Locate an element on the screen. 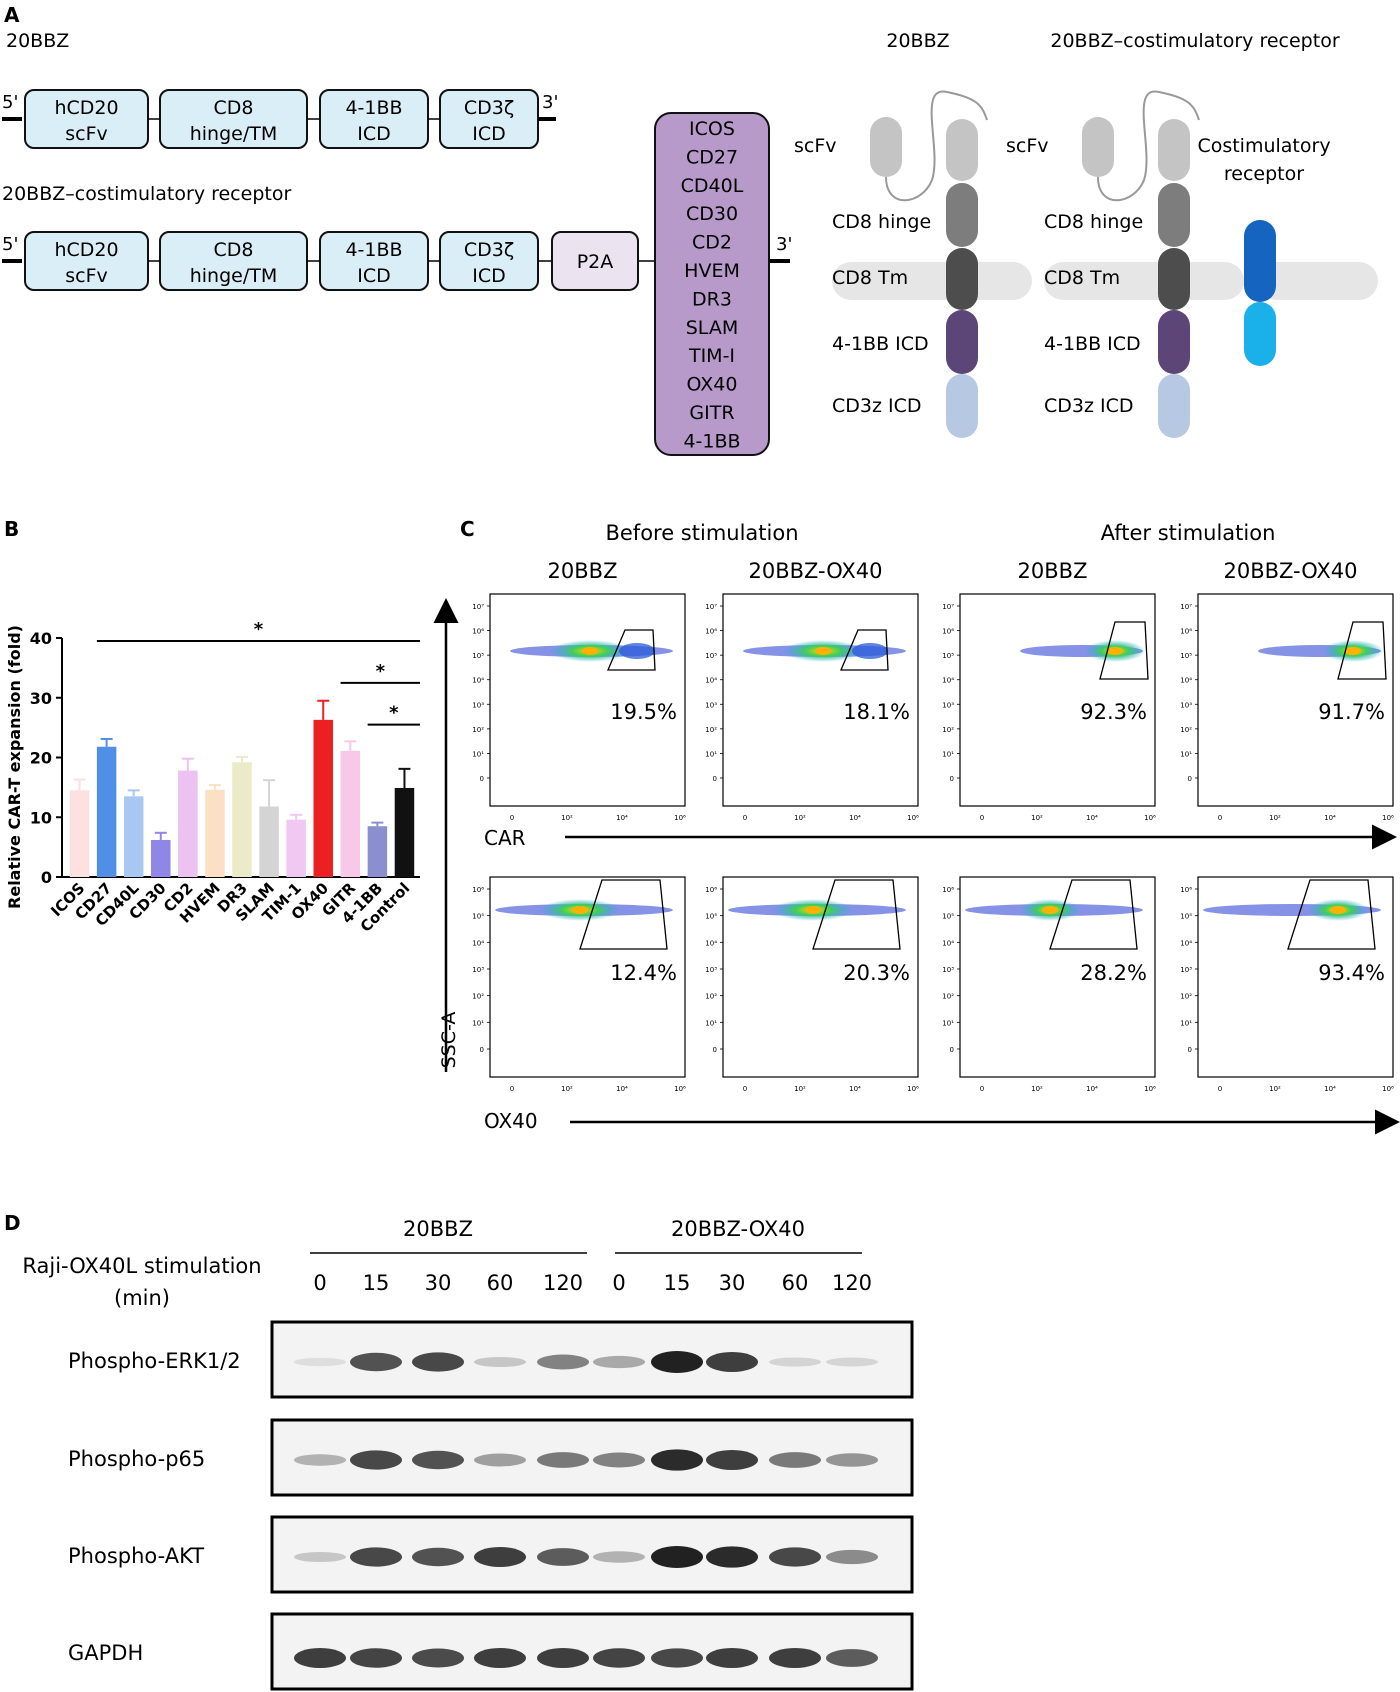  p2a-box: P2A is located at coordinates (595, 261).